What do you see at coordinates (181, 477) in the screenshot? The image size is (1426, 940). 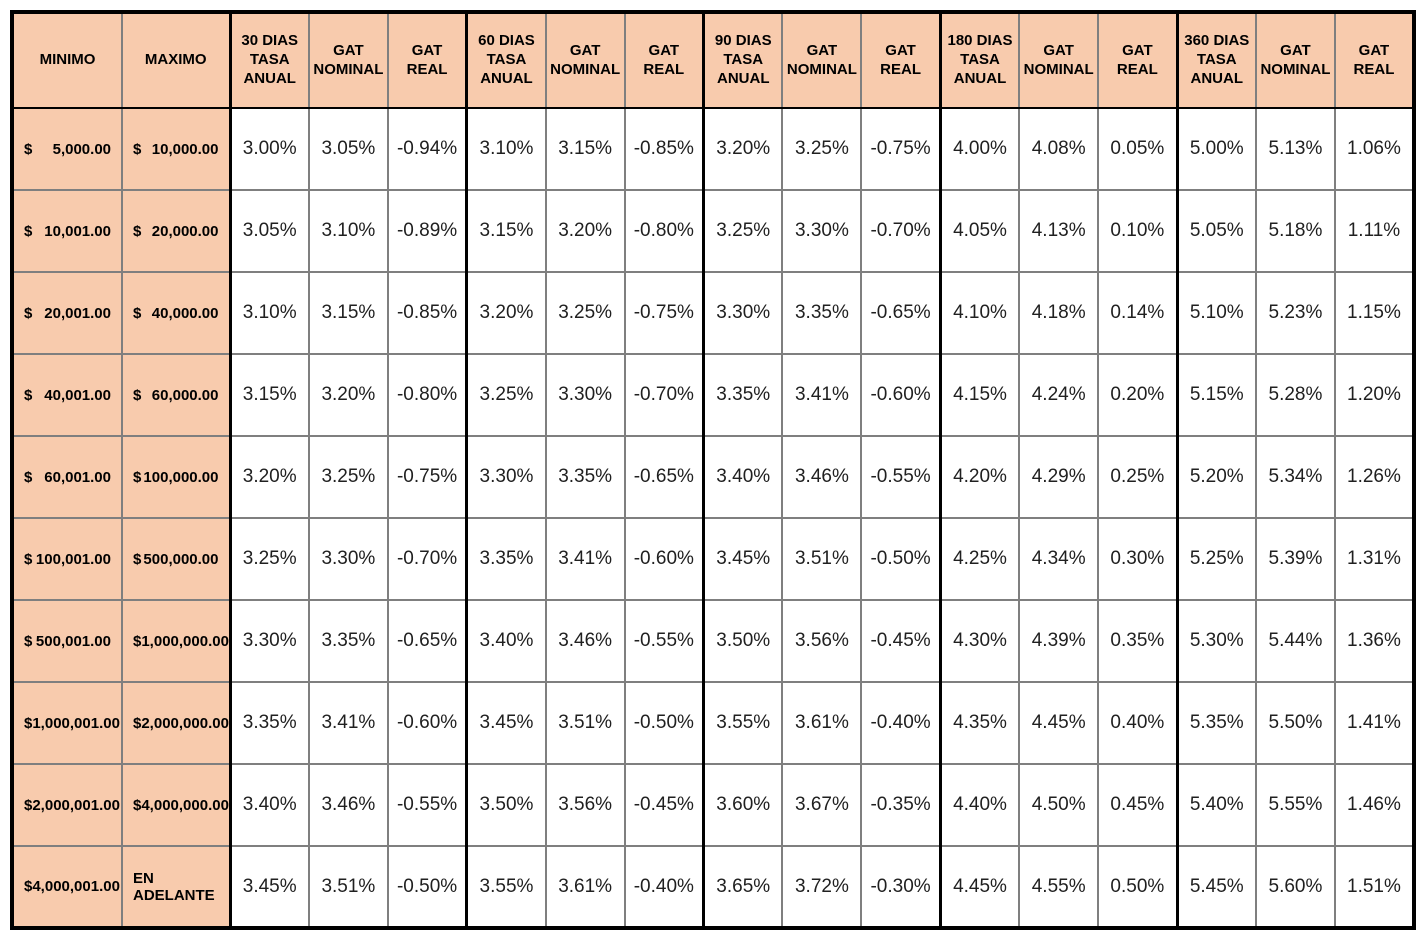 I see `maximo-amount: 100,000.00` at bounding box center [181, 477].